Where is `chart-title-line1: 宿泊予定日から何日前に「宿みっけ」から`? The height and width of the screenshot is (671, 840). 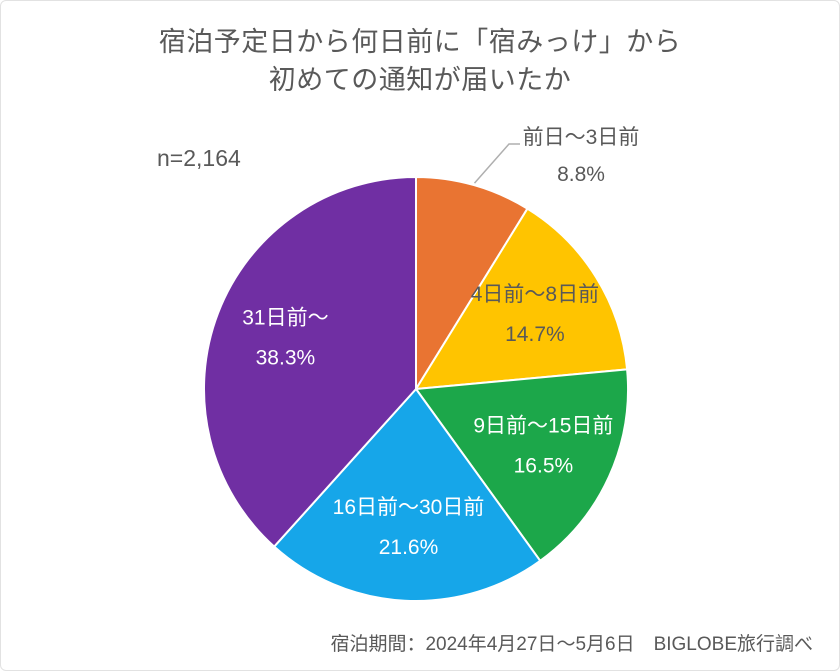 chart-title-line1: 宿泊予定日から何日前に「宿みっけ」から is located at coordinates (420, 42).